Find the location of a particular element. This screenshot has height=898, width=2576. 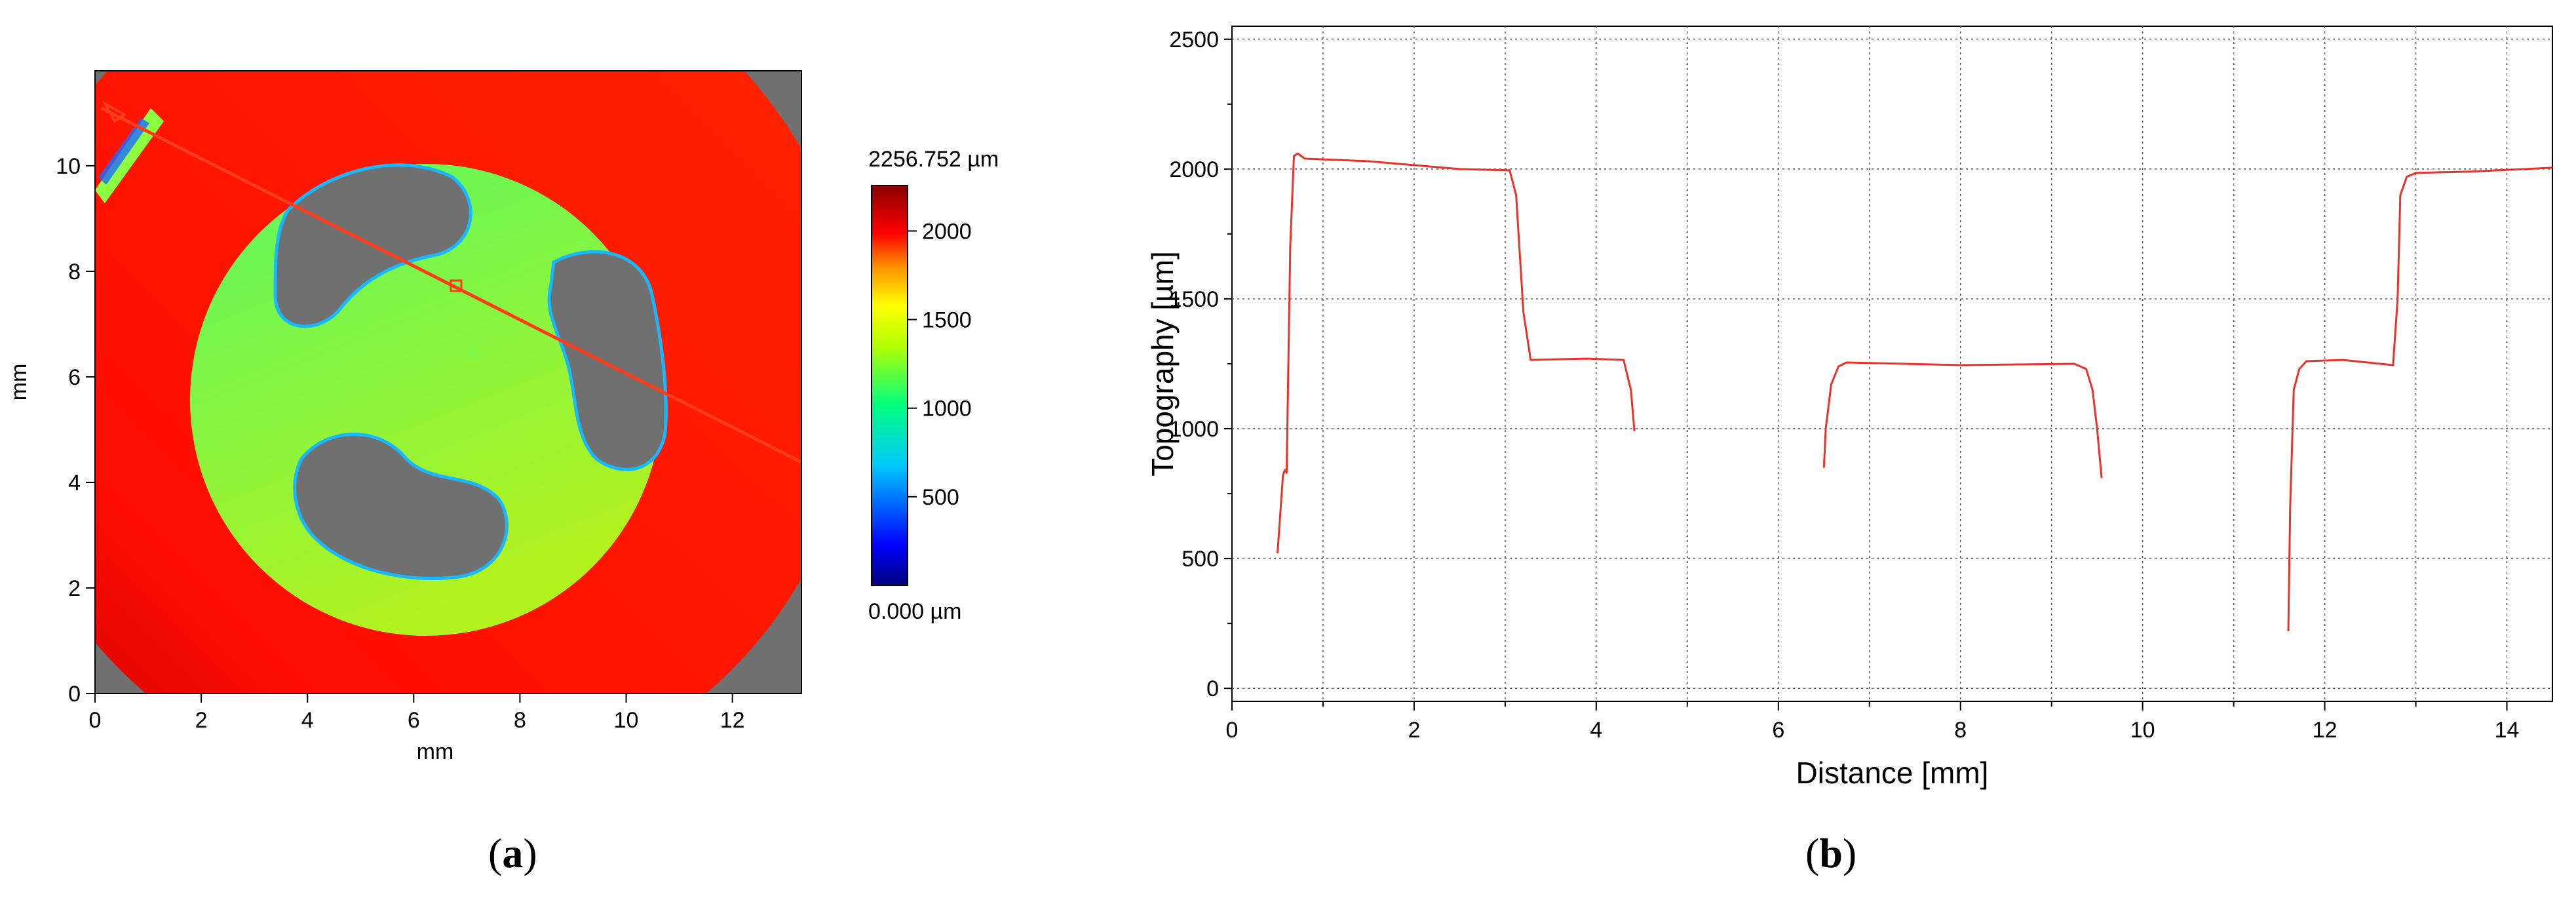

y-tick-label-a-2: 4 is located at coordinates (74, 484).